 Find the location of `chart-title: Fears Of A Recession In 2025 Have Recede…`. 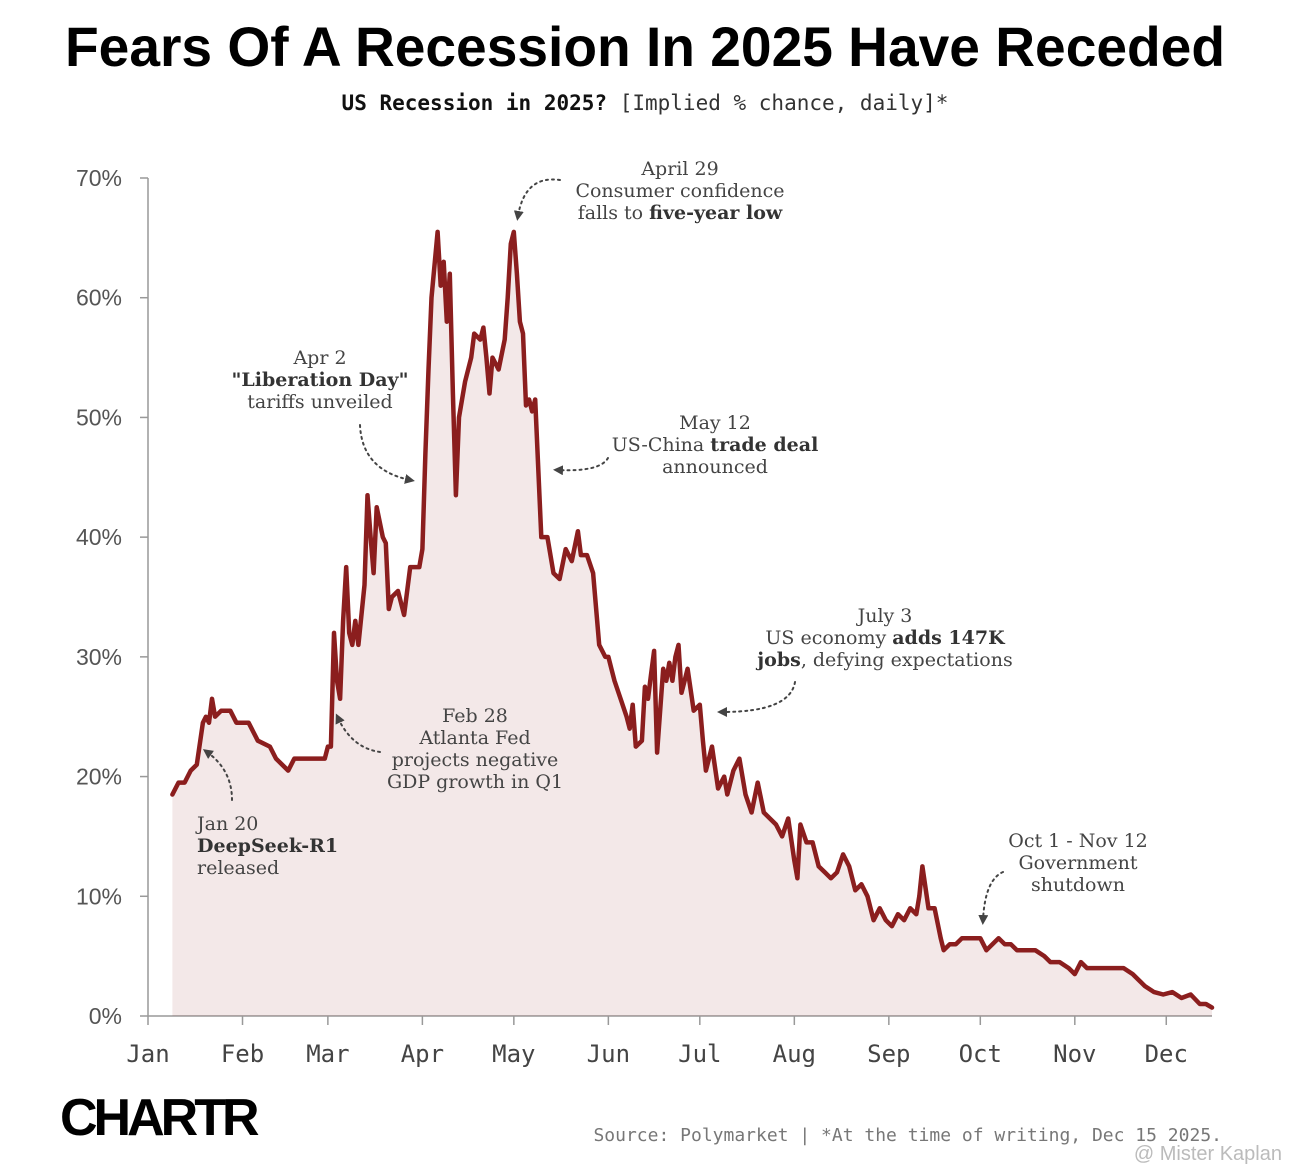

chart-title: Fears Of A Recession In 2025 Have Recede… is located at coordinates (645, 46).